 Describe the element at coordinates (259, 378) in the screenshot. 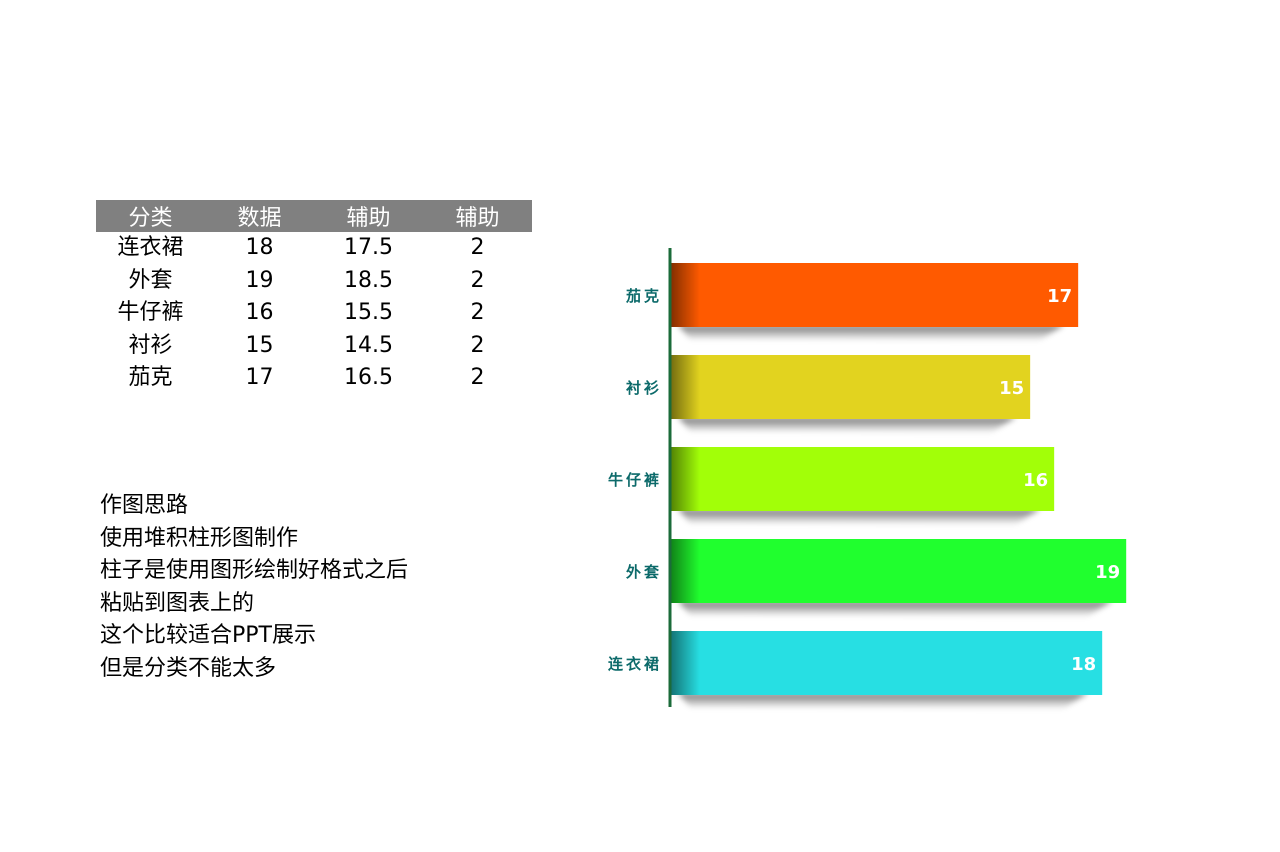

I see `table-cell: 17` at that location.